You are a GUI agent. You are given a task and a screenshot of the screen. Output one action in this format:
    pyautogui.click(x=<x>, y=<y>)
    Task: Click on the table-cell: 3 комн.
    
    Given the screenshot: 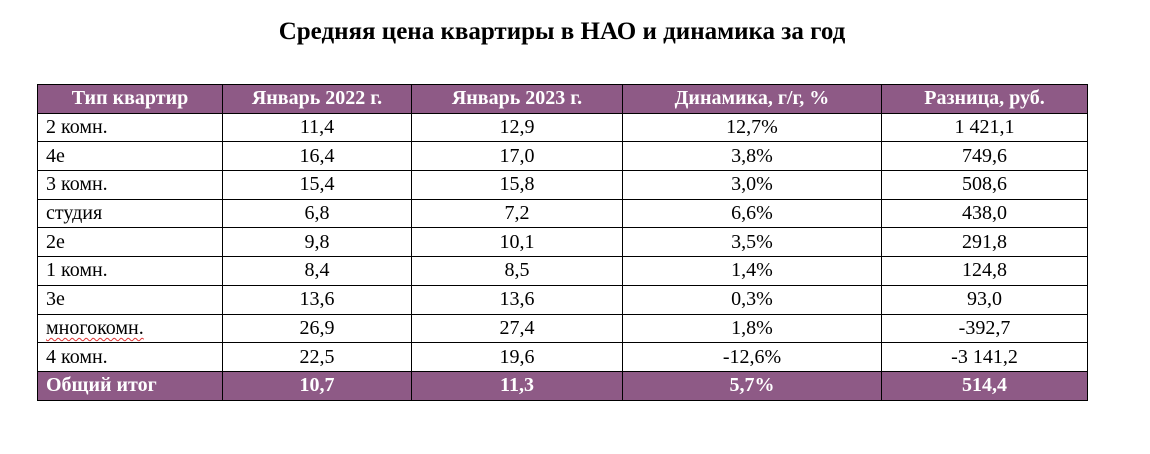 What is the action you would take?
    pyautogui.click(x=130, y=185)
    